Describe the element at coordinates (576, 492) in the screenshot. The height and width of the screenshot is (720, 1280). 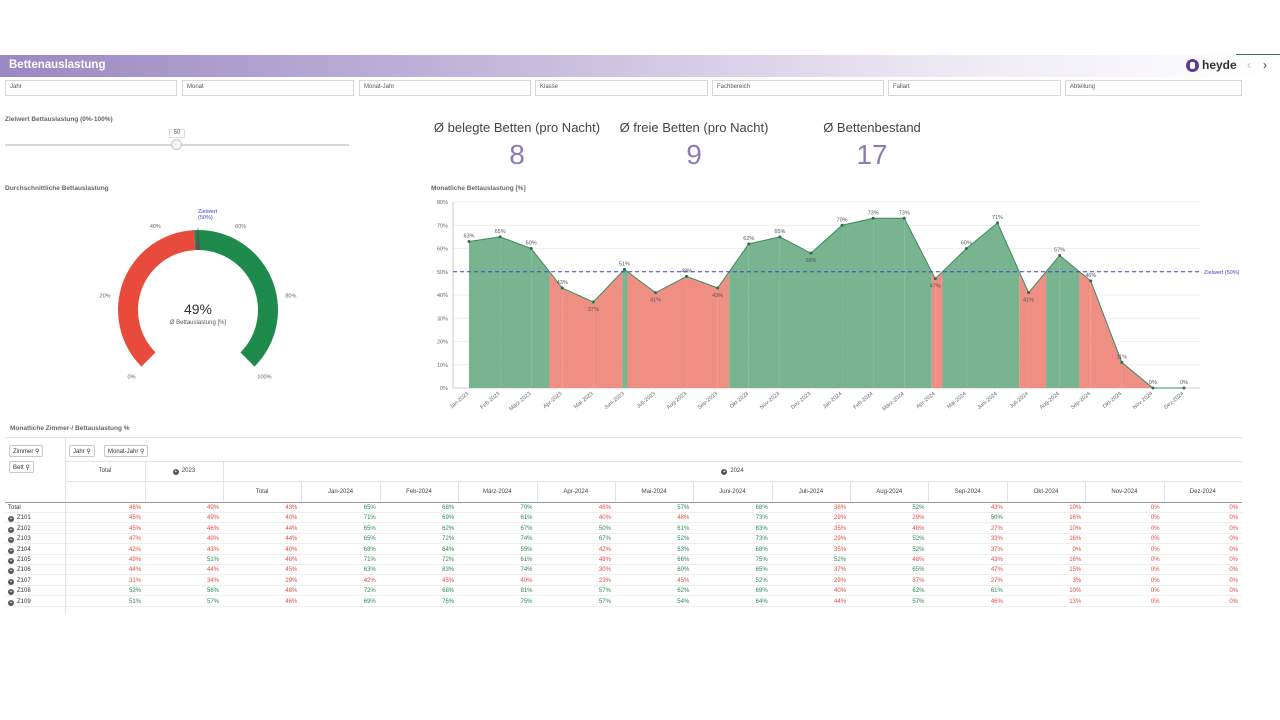
I see `month-header: Apr-2024` at that location.